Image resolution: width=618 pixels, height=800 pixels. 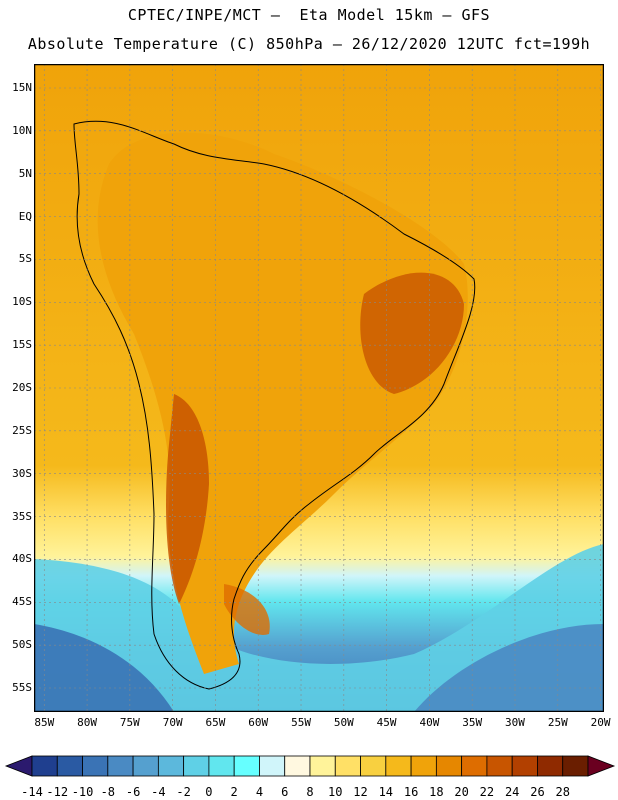 I want to click on cold-ocean-deep, so click(x=104, y=668).